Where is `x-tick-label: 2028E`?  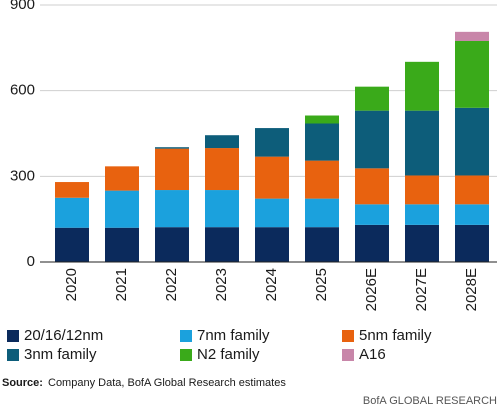 x-tick-label: 2028E is located at coordinates (471, 289).